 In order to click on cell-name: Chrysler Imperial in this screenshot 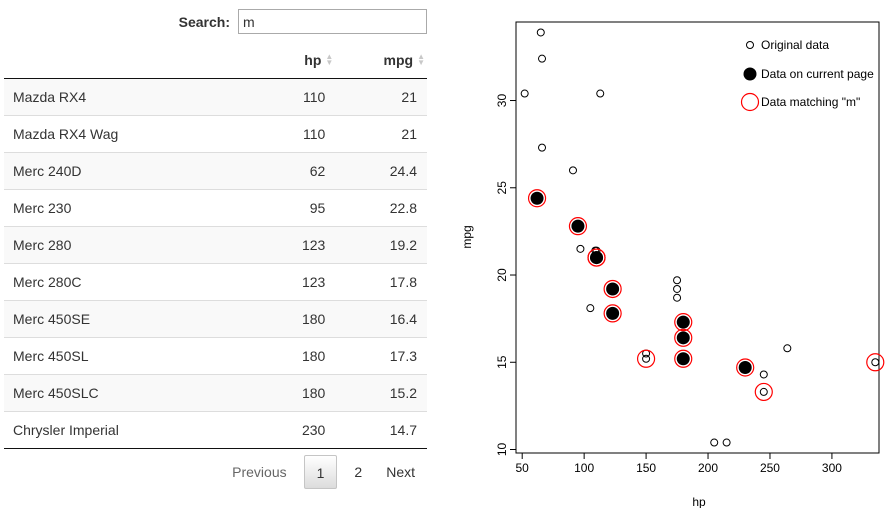, I will do `click(128, 430)`.